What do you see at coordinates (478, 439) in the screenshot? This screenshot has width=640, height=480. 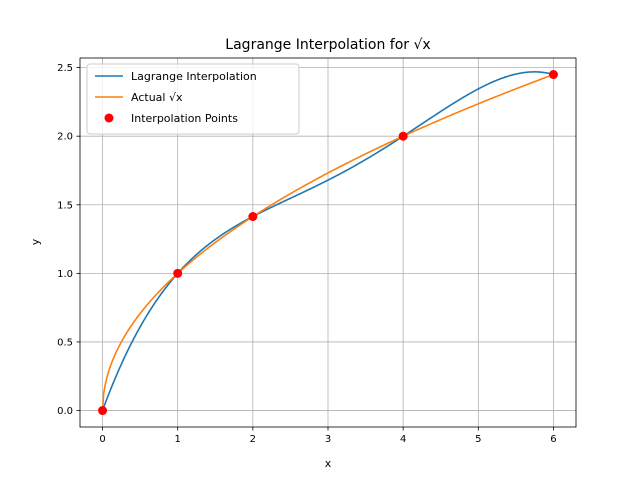 I see `x-tick-label: 5` at bounding box center [478, 439].